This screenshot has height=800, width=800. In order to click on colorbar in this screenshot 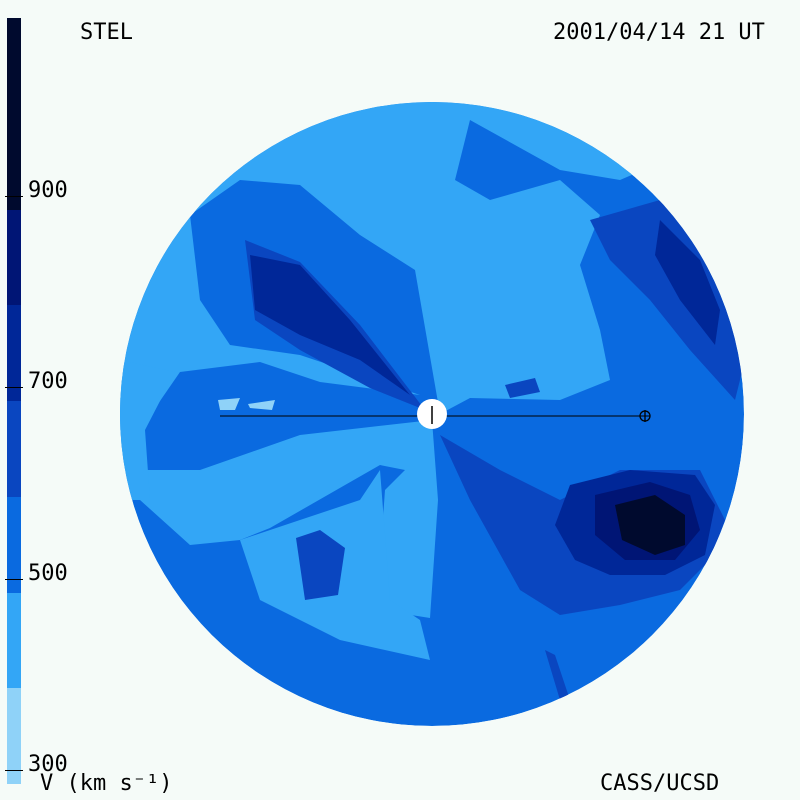, I will do `click(14, 401)`.